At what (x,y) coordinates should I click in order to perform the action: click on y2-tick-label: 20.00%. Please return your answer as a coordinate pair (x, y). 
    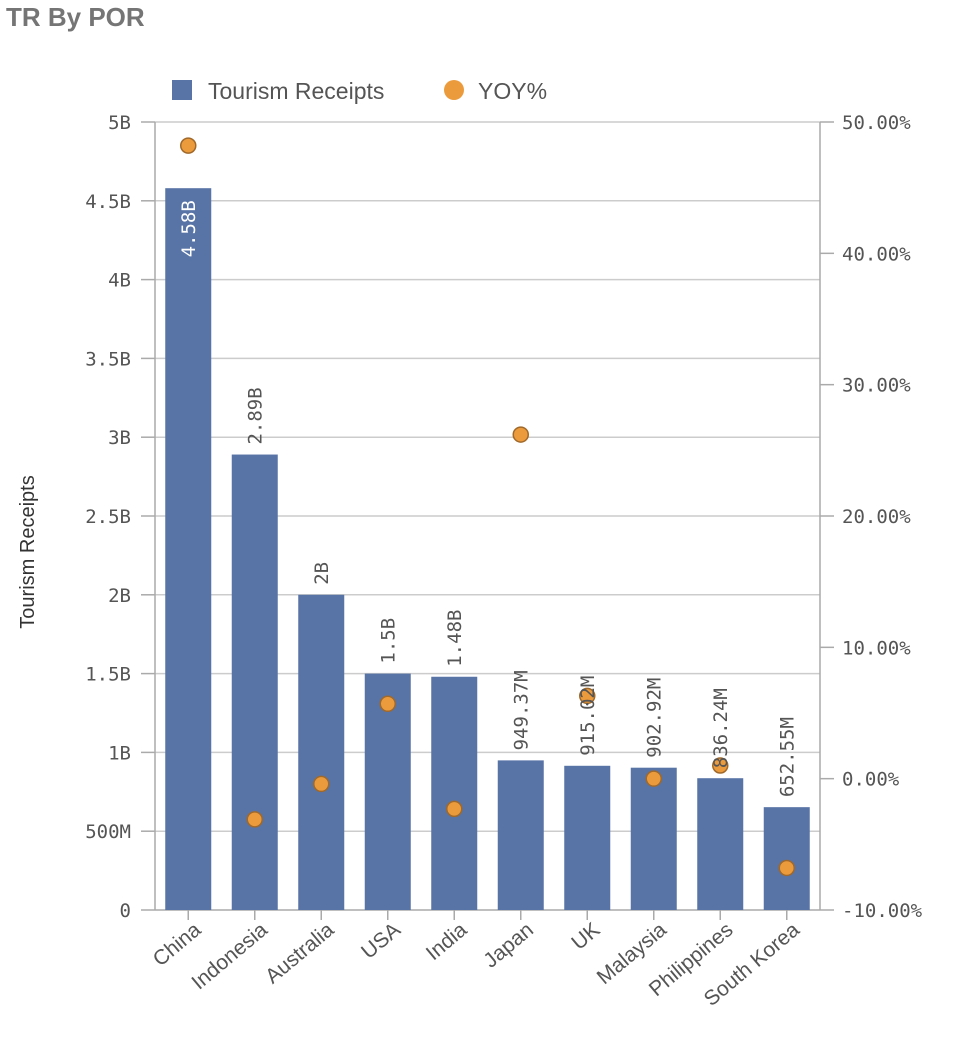
    Looking at the image, I should click on (876, 517).